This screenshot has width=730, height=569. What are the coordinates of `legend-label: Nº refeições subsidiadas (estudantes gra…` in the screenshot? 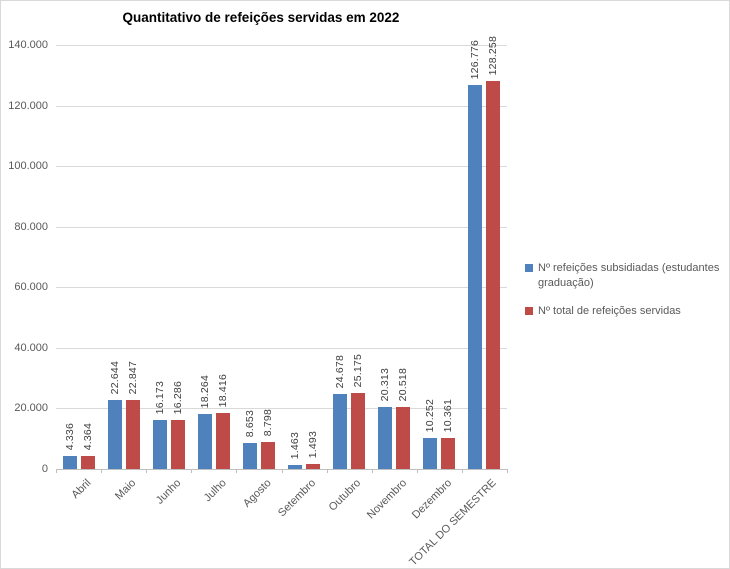 It's located at (629, 275).